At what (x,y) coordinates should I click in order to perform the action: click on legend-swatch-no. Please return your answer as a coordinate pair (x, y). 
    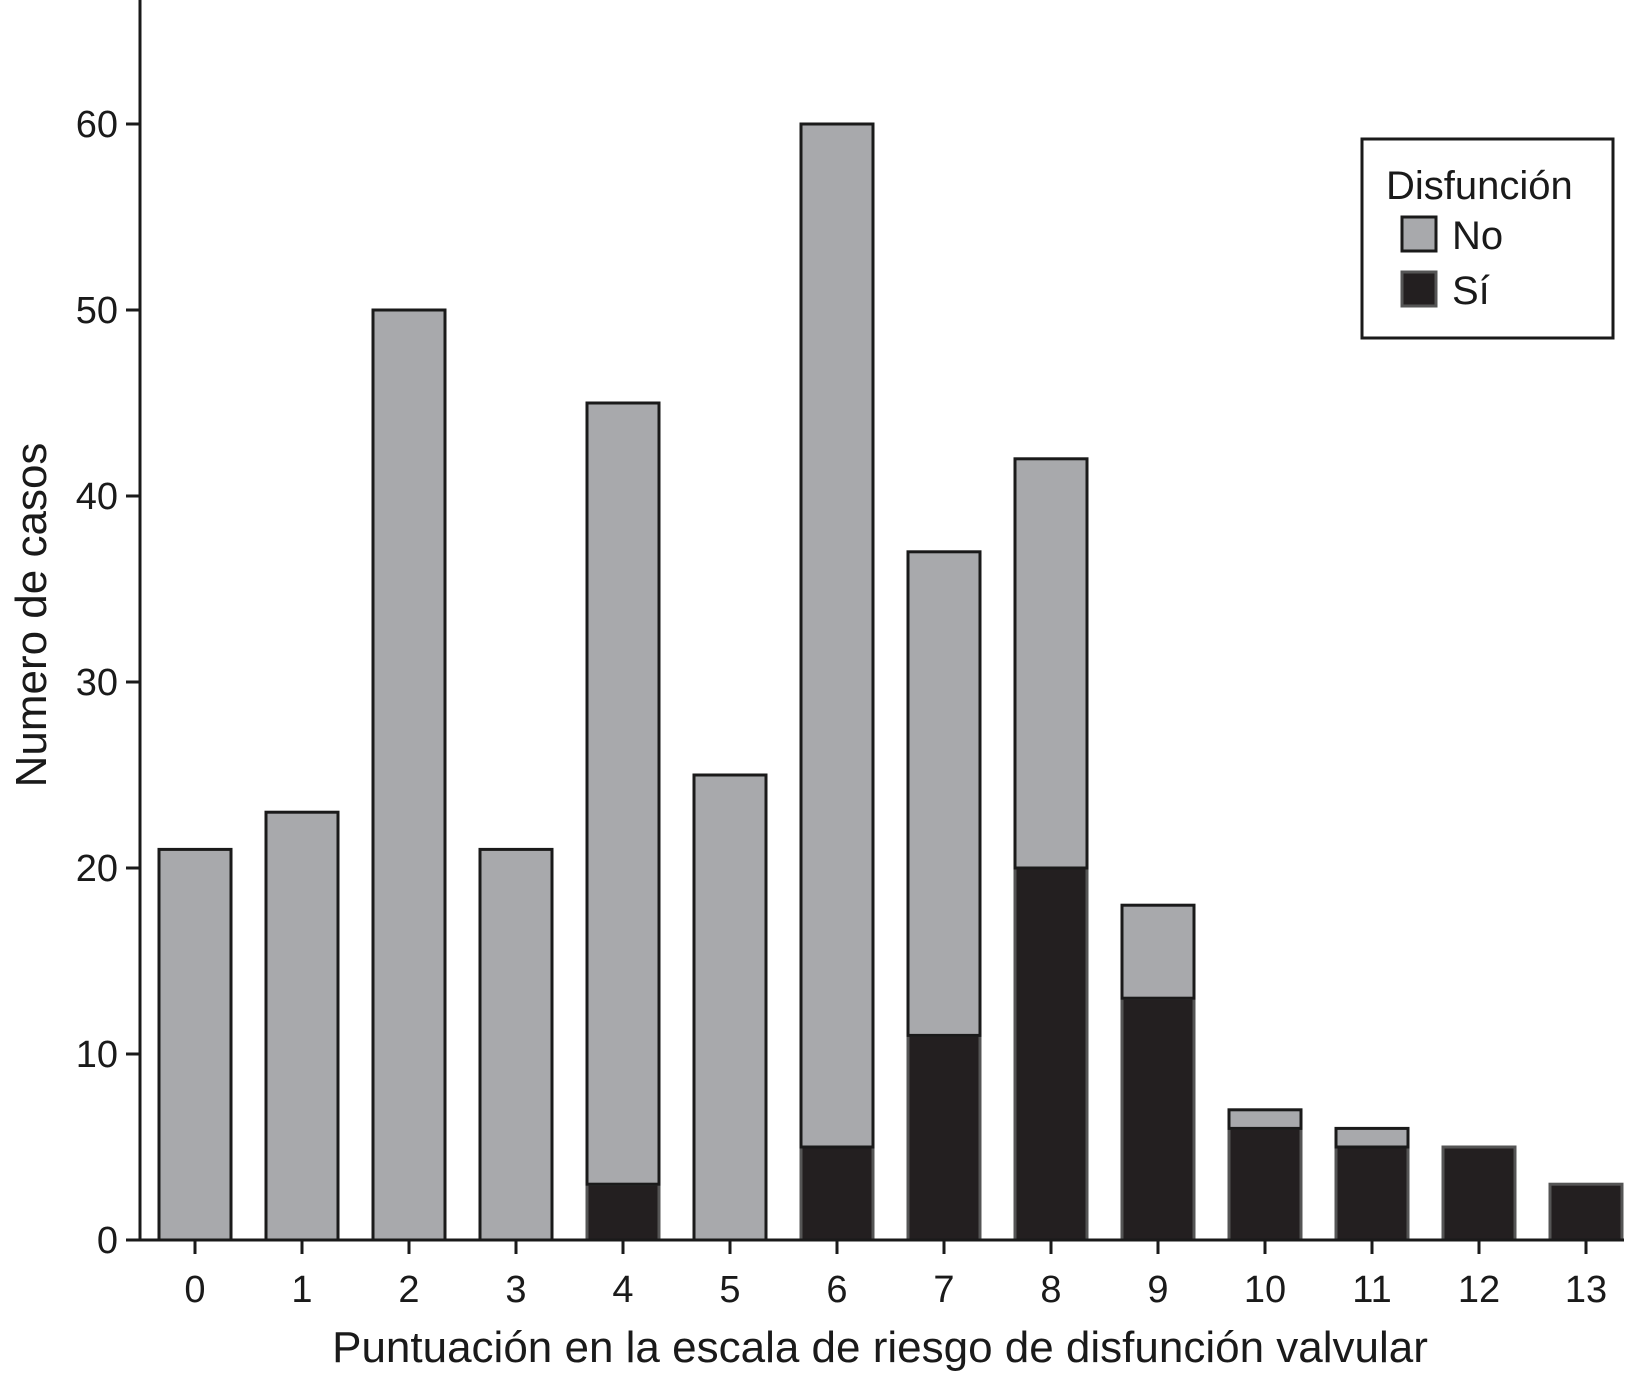
    Looking at the image, I should click on (1419, 234).